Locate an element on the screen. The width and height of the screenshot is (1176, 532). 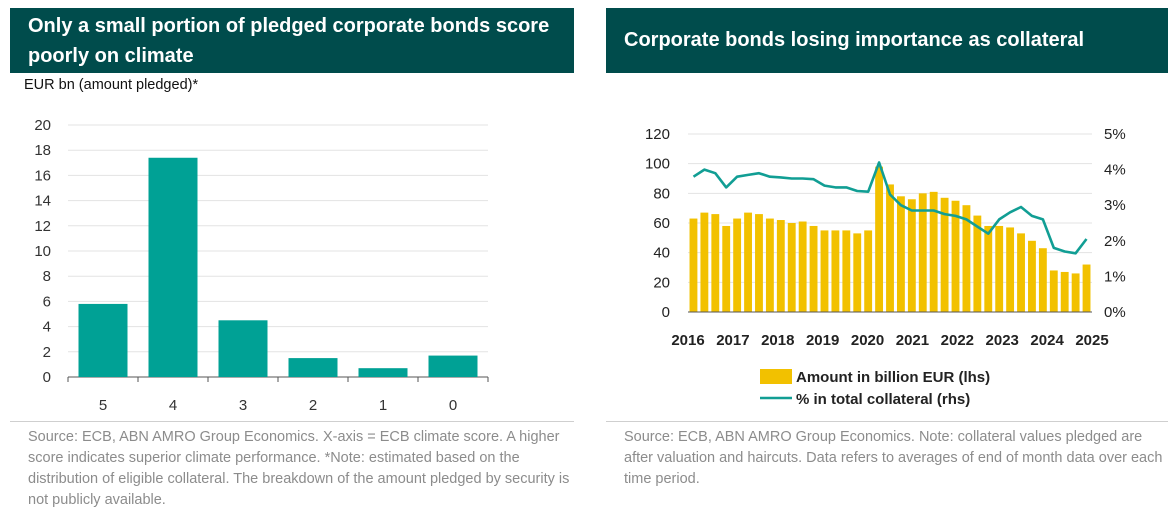
x-tick-label: 2016 is located at coordinates (687, 340).